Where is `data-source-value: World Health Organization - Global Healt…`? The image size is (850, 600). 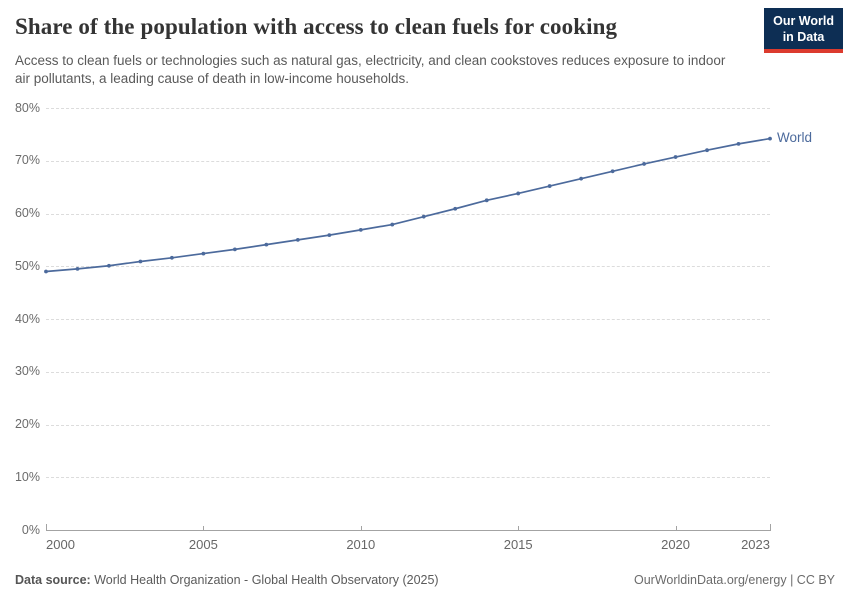 data-source-value: World Health Organization - Global Healt… is located at coordinates (266, 580).